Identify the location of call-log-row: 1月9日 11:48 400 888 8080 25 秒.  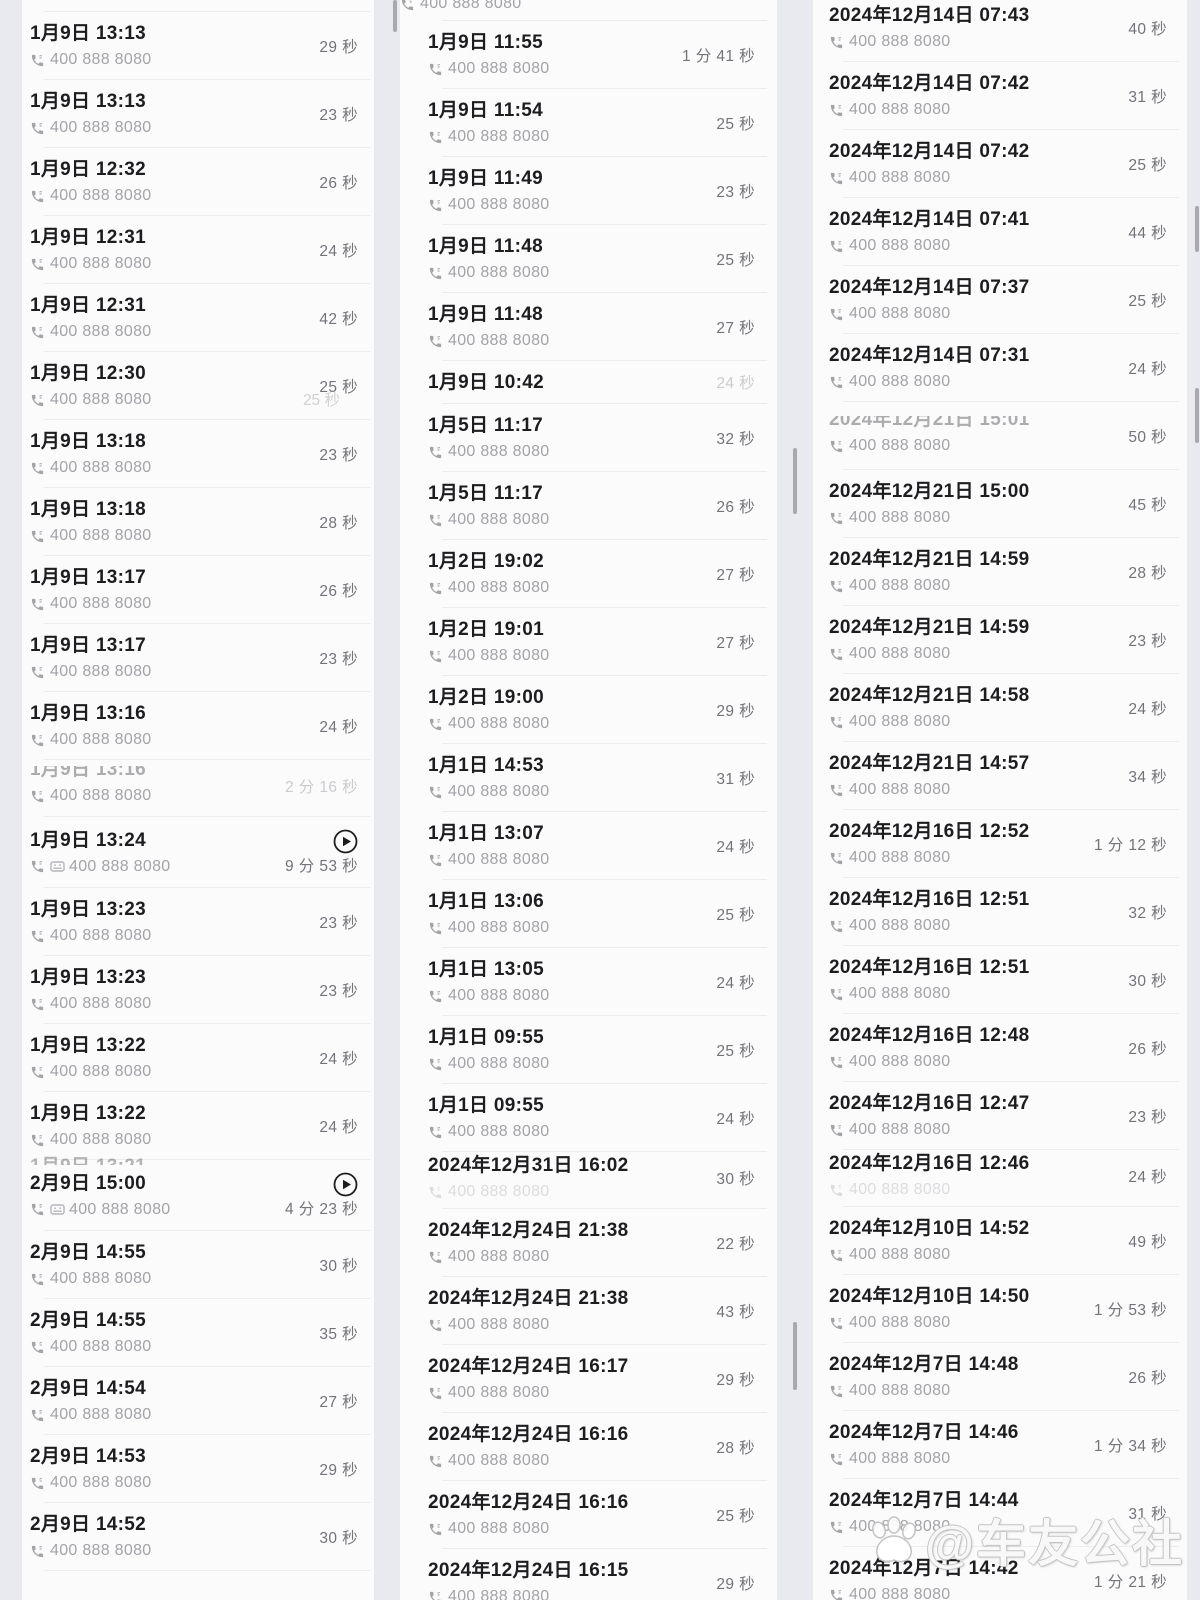
(588, 258).